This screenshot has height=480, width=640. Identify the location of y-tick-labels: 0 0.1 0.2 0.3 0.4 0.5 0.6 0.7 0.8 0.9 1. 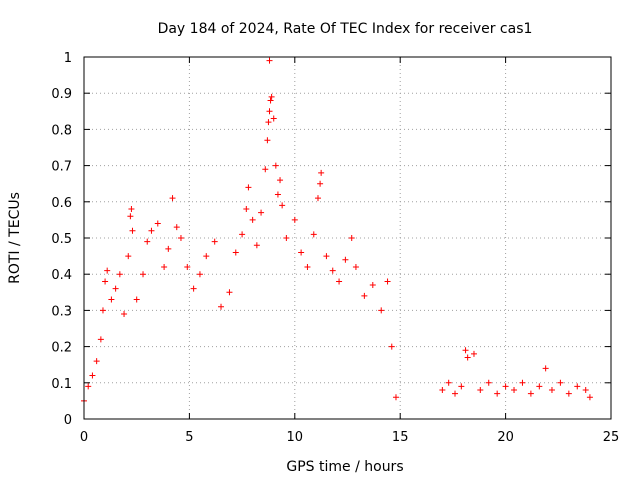
(61, 239).